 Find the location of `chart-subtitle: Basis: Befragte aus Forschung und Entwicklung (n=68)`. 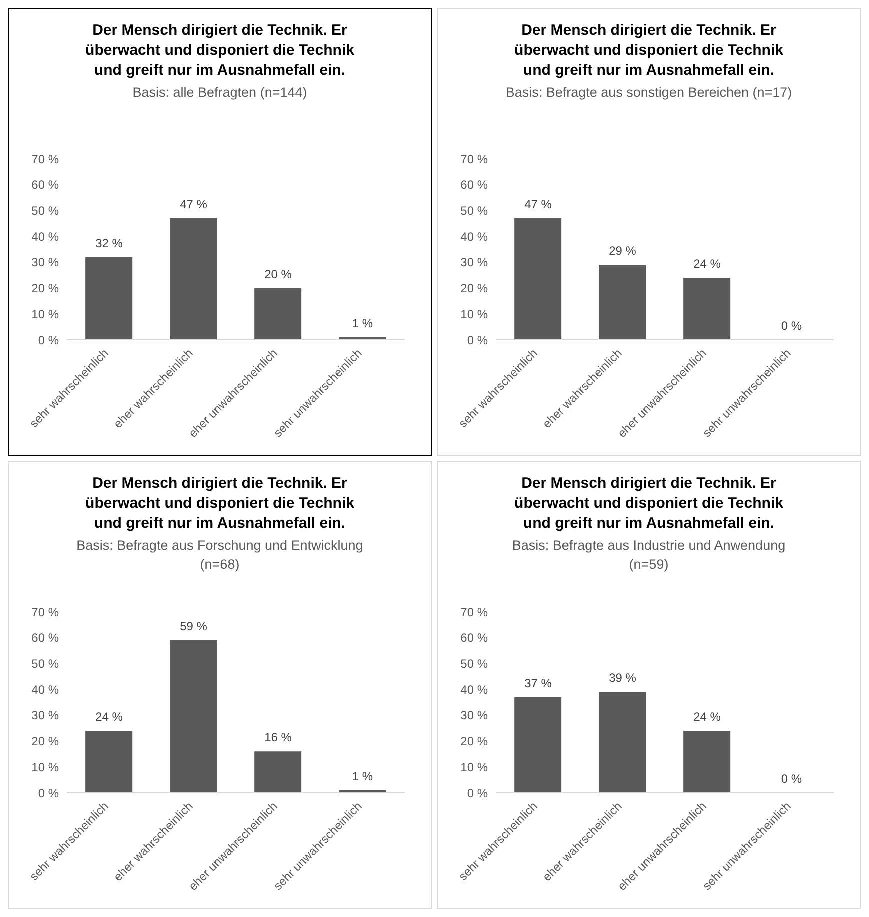

chart-subtitle: Basis: Befragte aus Forschung und Entwicklung (n=68) is located at coordinates (220, 555).